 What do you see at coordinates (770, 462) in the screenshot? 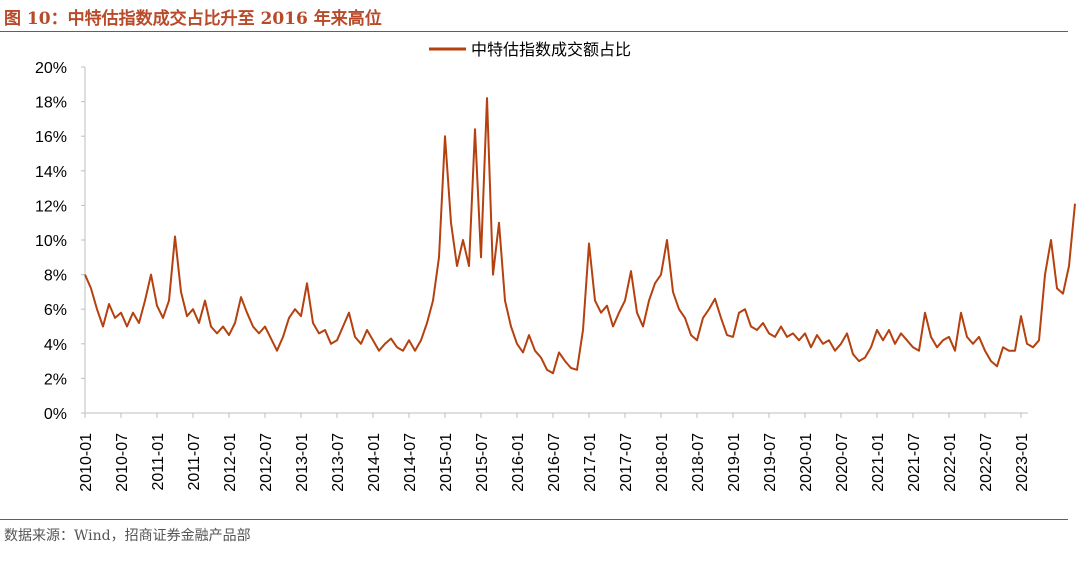
I see `x-tick-label: 2019-07` at bounding box center [770, 462].